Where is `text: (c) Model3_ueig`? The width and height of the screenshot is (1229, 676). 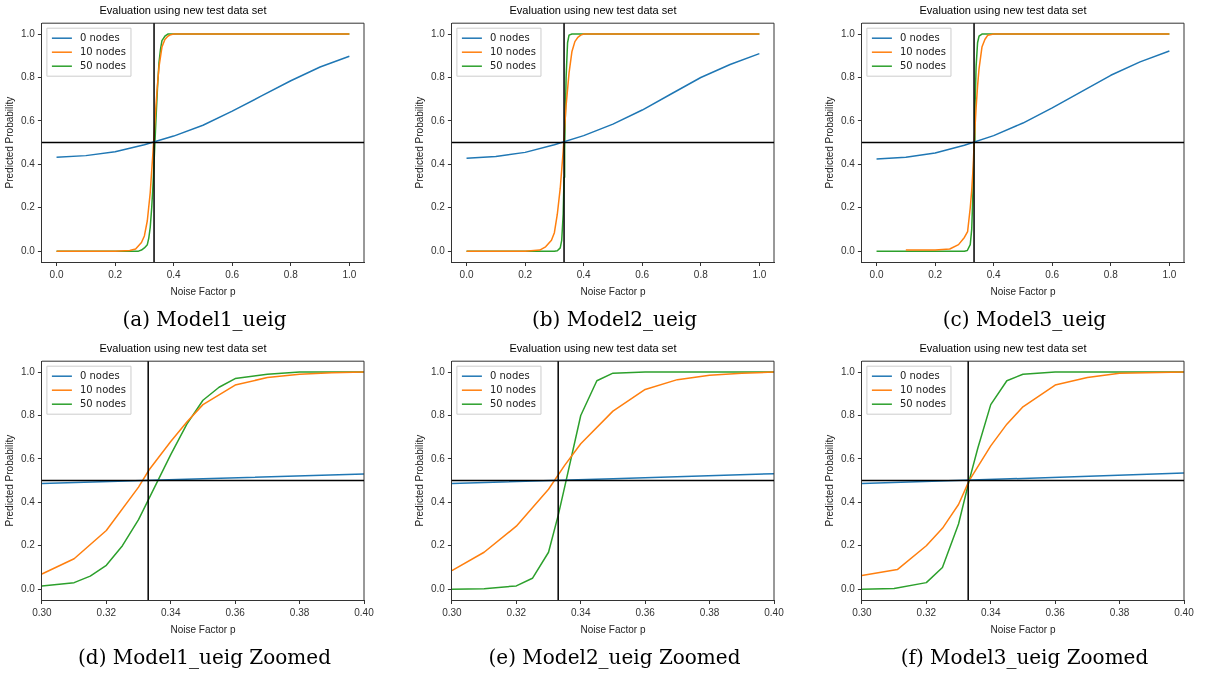
text: (c) Model3_ueig is located at coordinates (1024, 319).